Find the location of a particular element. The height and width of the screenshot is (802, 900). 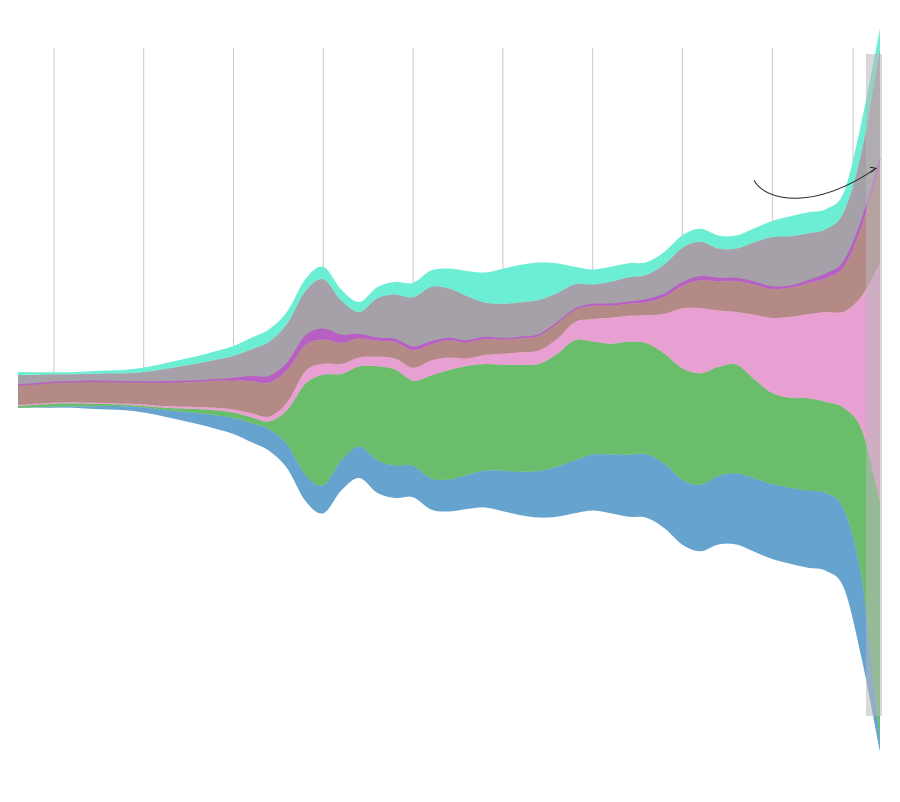

hover-highlight is located at coordinates (874, 385).